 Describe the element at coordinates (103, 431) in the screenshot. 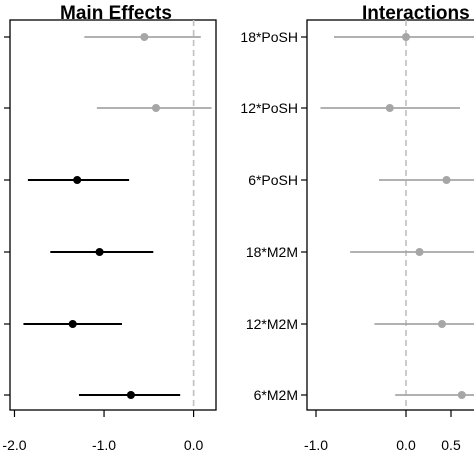

I see `main-effects-x-axis: -2.0 -1.0 0.0` at that location.